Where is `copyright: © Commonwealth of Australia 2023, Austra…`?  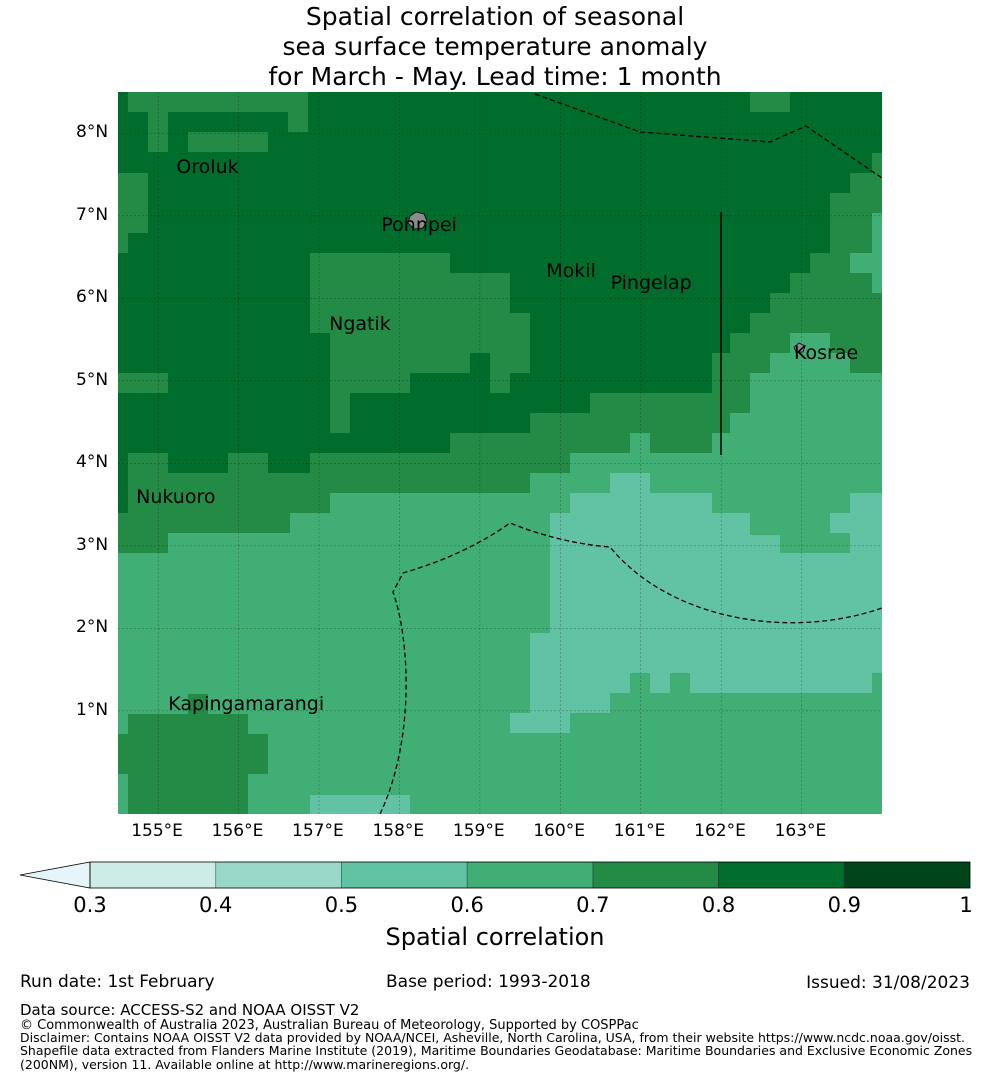 copyright: © Commonwealth of Australia 2023, Austra… is located at coordinates (329, 1025).